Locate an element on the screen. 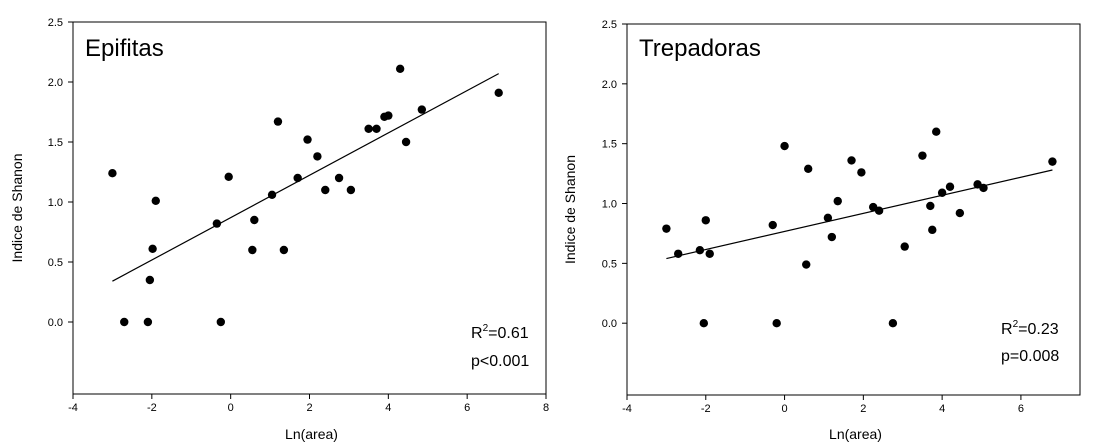 The width and height of the screenshot is (1097, 444). panel-title: Trepadoras is located at coordinates (700, 48).